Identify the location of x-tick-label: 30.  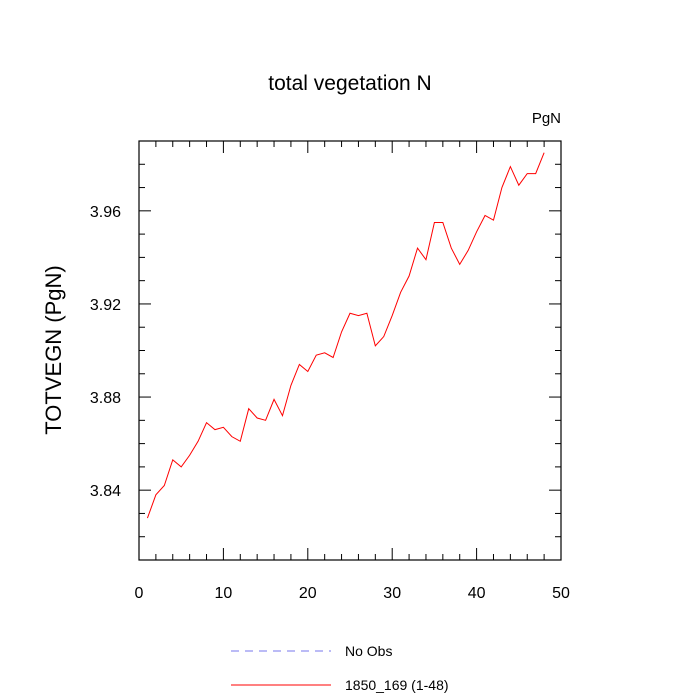
(392, 593).